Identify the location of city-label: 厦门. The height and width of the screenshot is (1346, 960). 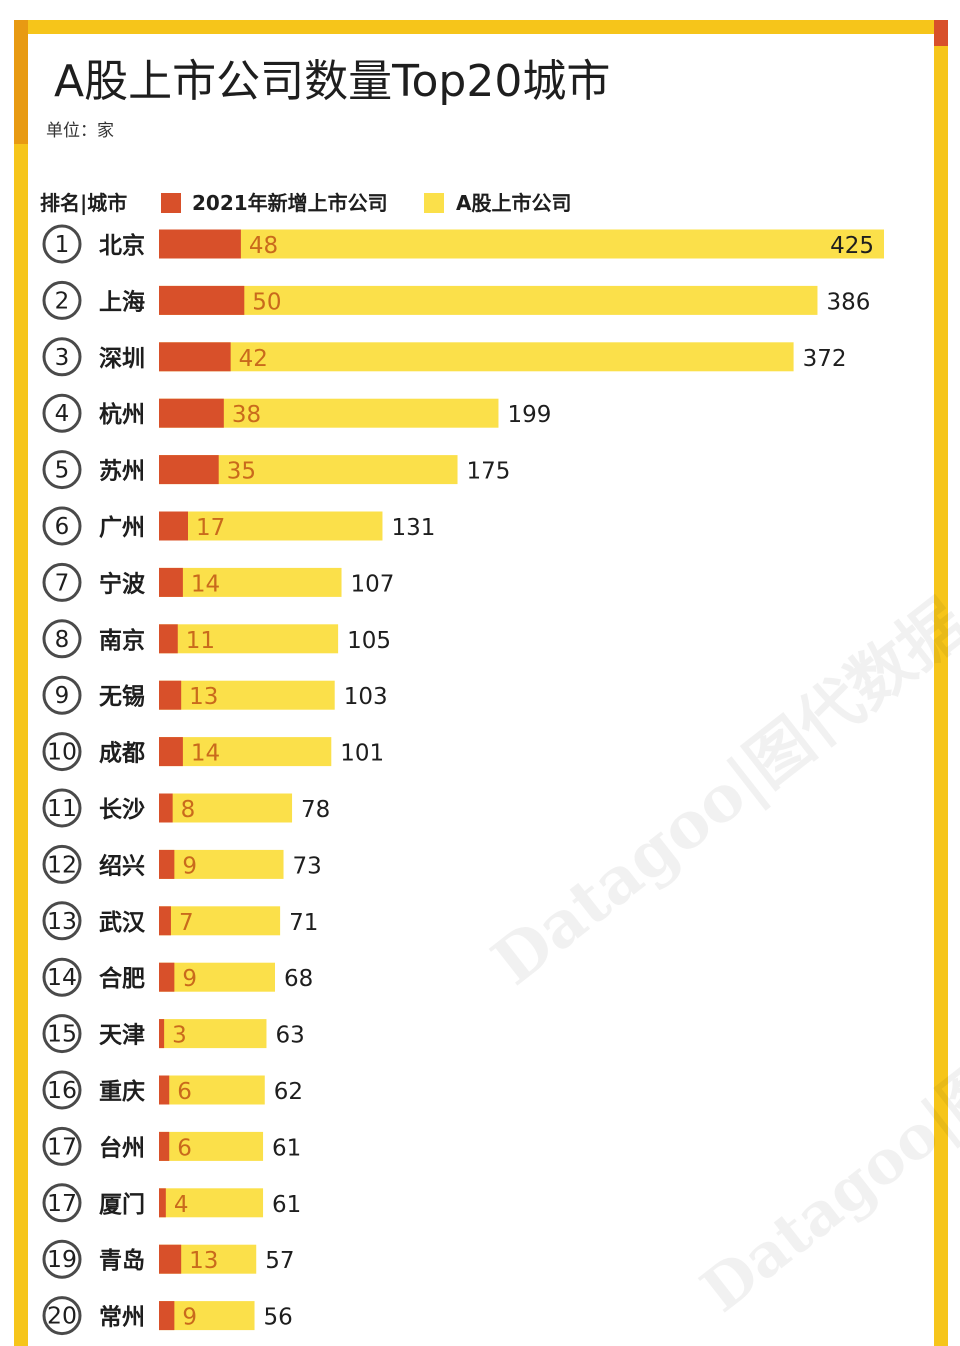
(122, 1204).